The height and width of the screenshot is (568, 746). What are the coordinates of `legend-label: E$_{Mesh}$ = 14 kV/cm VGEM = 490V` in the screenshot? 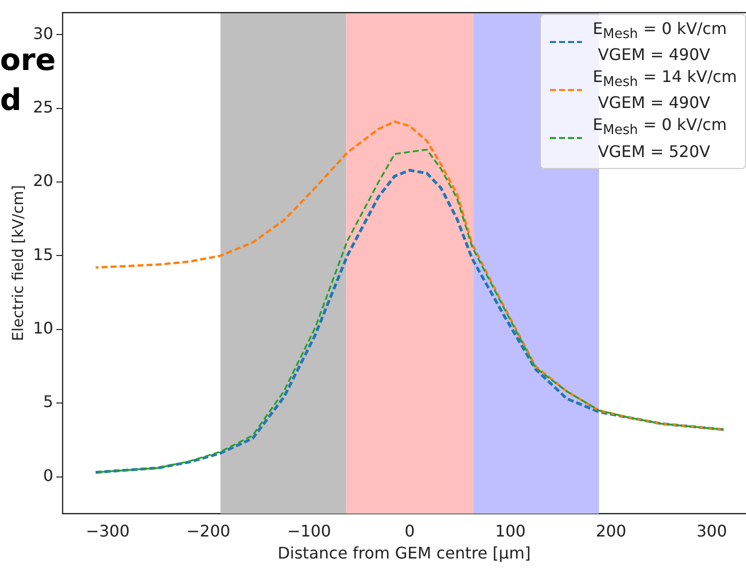 It's located at (664, 90).